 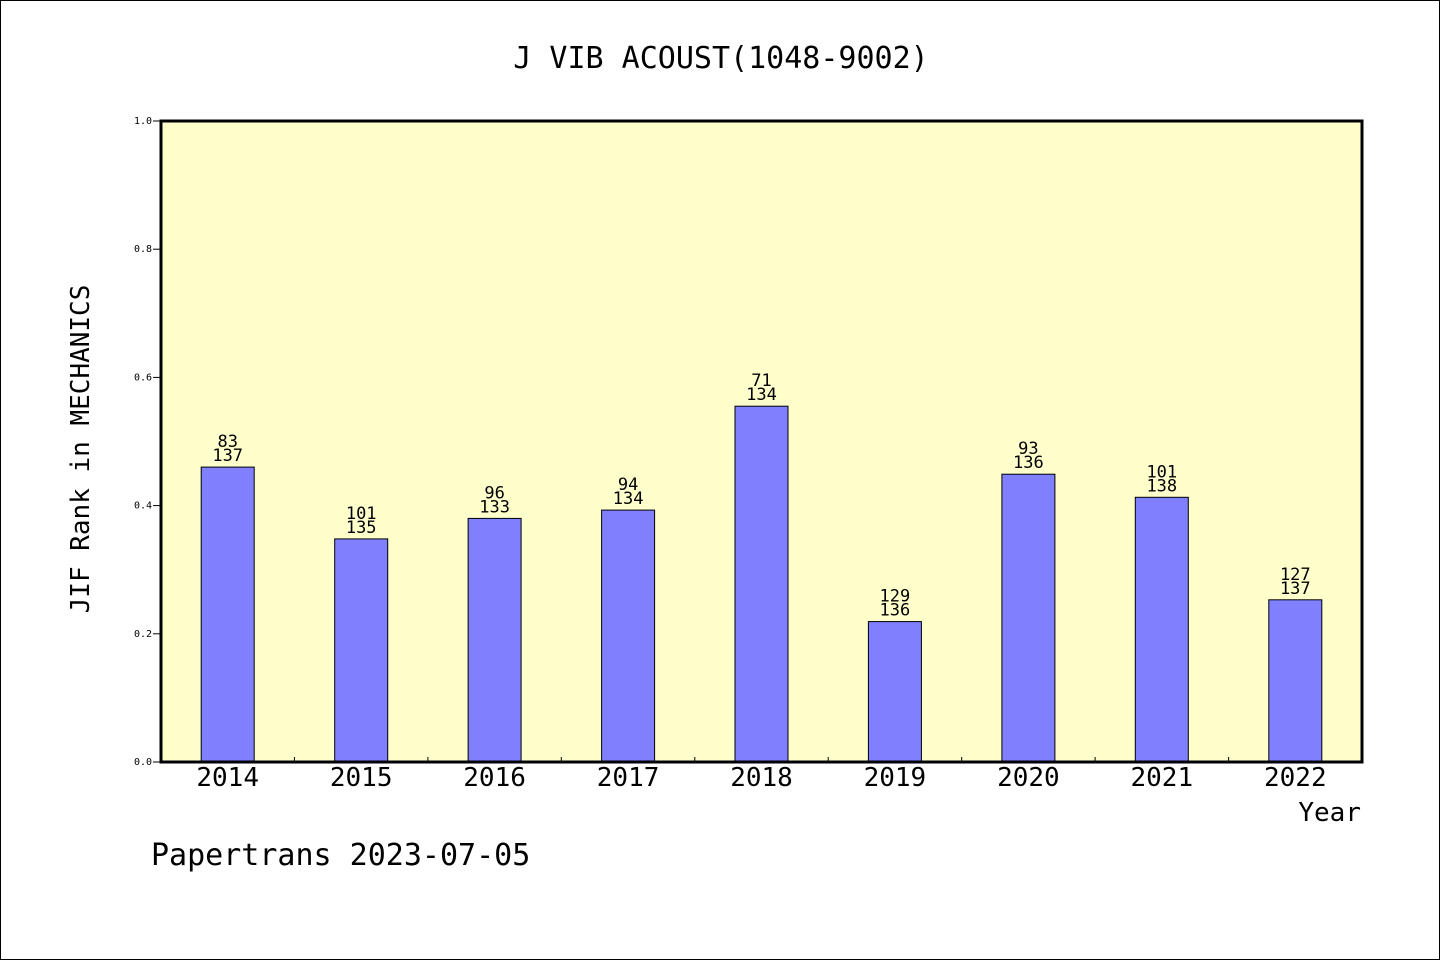 What do you see at coordinates (1028, 618) in the screenshot?
I see `bar-2020` at bounding box center [1028, 618].